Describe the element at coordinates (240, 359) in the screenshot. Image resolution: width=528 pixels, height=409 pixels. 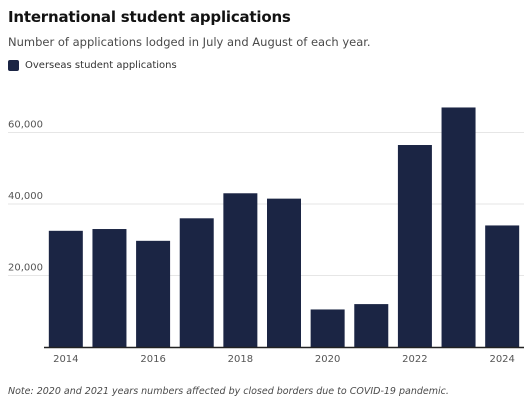
I see `x-tick-label: 2018` at that location.